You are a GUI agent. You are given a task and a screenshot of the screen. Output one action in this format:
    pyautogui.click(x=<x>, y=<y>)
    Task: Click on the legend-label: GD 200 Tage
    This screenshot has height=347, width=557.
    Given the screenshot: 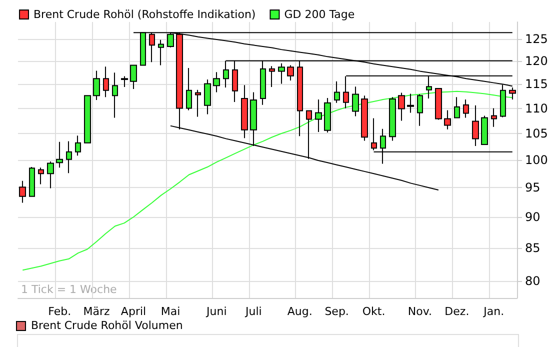 What is the action you would take?
    pyautogui.click(x=319, y=14)
    